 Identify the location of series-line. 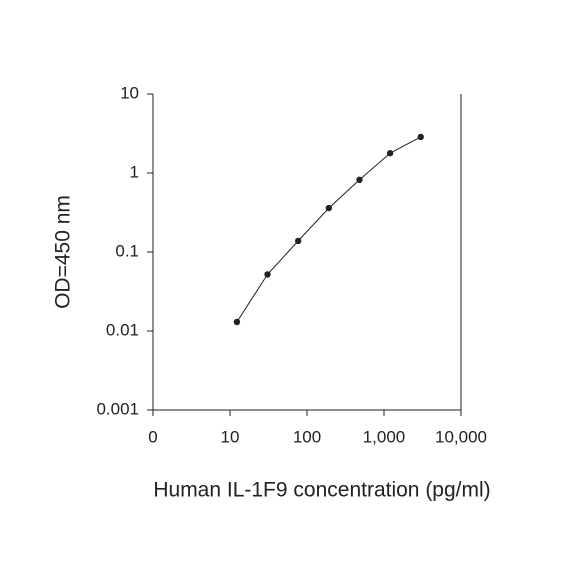
(328, 229).